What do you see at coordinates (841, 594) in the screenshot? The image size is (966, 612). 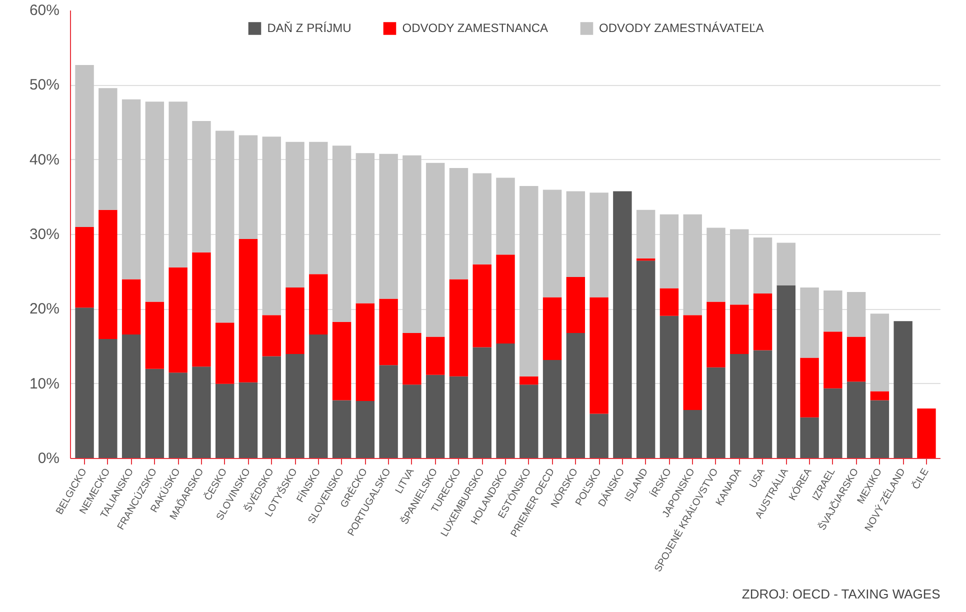 I see `text: ZDROJ: OECD - TAXING WAGES` at bounding box center [841, 594].